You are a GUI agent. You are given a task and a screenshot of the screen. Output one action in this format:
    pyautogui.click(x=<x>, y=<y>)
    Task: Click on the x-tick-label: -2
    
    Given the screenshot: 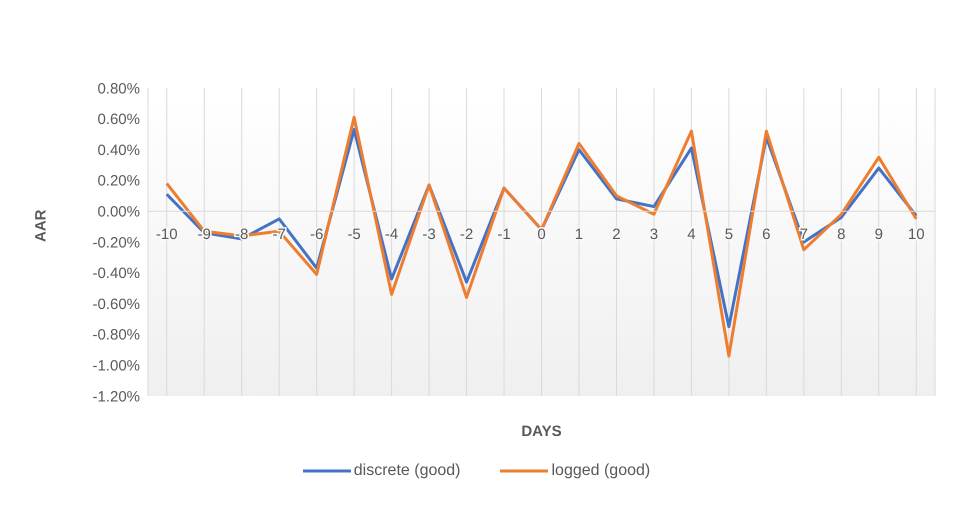 What is the action you would take?
    pyautogui.click(x=467, y=235)
    